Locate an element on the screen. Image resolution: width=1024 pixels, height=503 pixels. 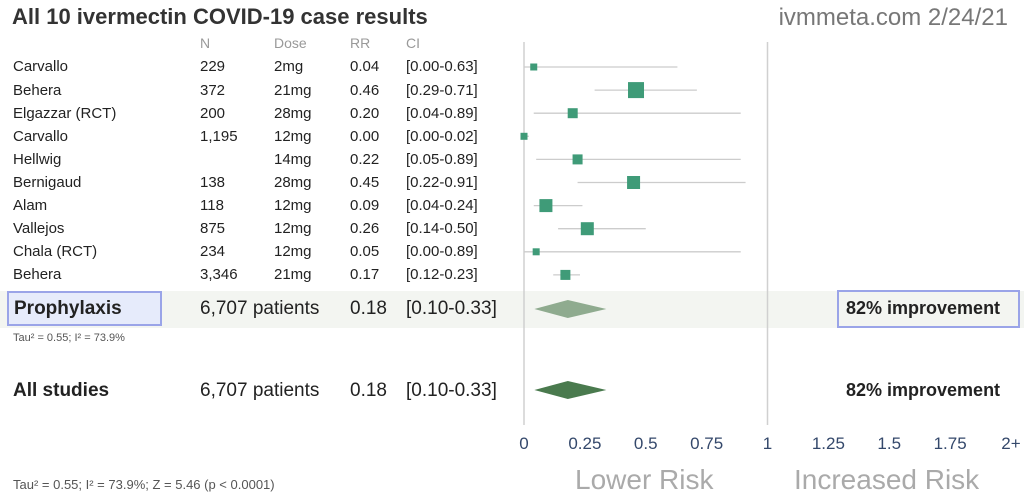
study-name: Chala (RCT) is located at coordinates (55, 251).